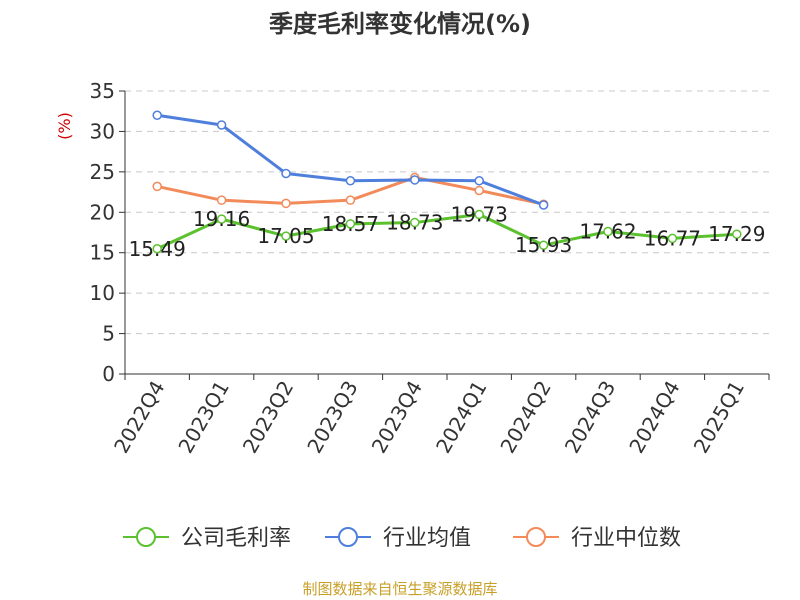 This screenshot has width=800, height=600. What do you see at coordinates (590, 417) in the screenshot?
I see `x-tick-label-7: 2024Q3` at bounding box center [590, 417].